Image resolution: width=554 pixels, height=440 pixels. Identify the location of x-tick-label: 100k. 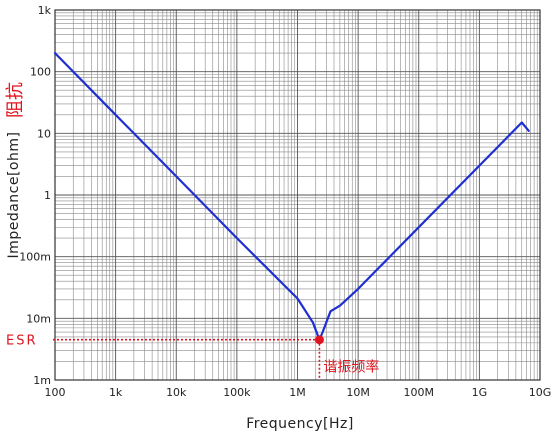
(237, 392).